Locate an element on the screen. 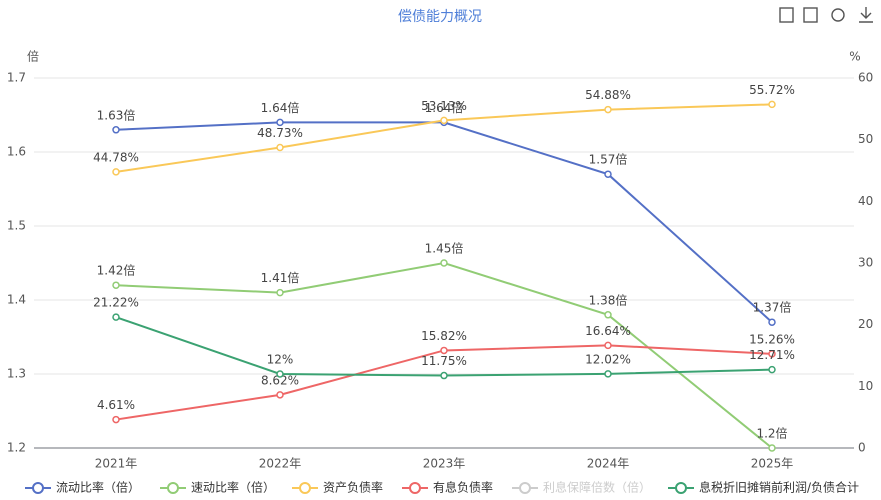 The height and width of the screenshot is (500, 881). data-label: 44.78% is located at coordinates (116, 157).